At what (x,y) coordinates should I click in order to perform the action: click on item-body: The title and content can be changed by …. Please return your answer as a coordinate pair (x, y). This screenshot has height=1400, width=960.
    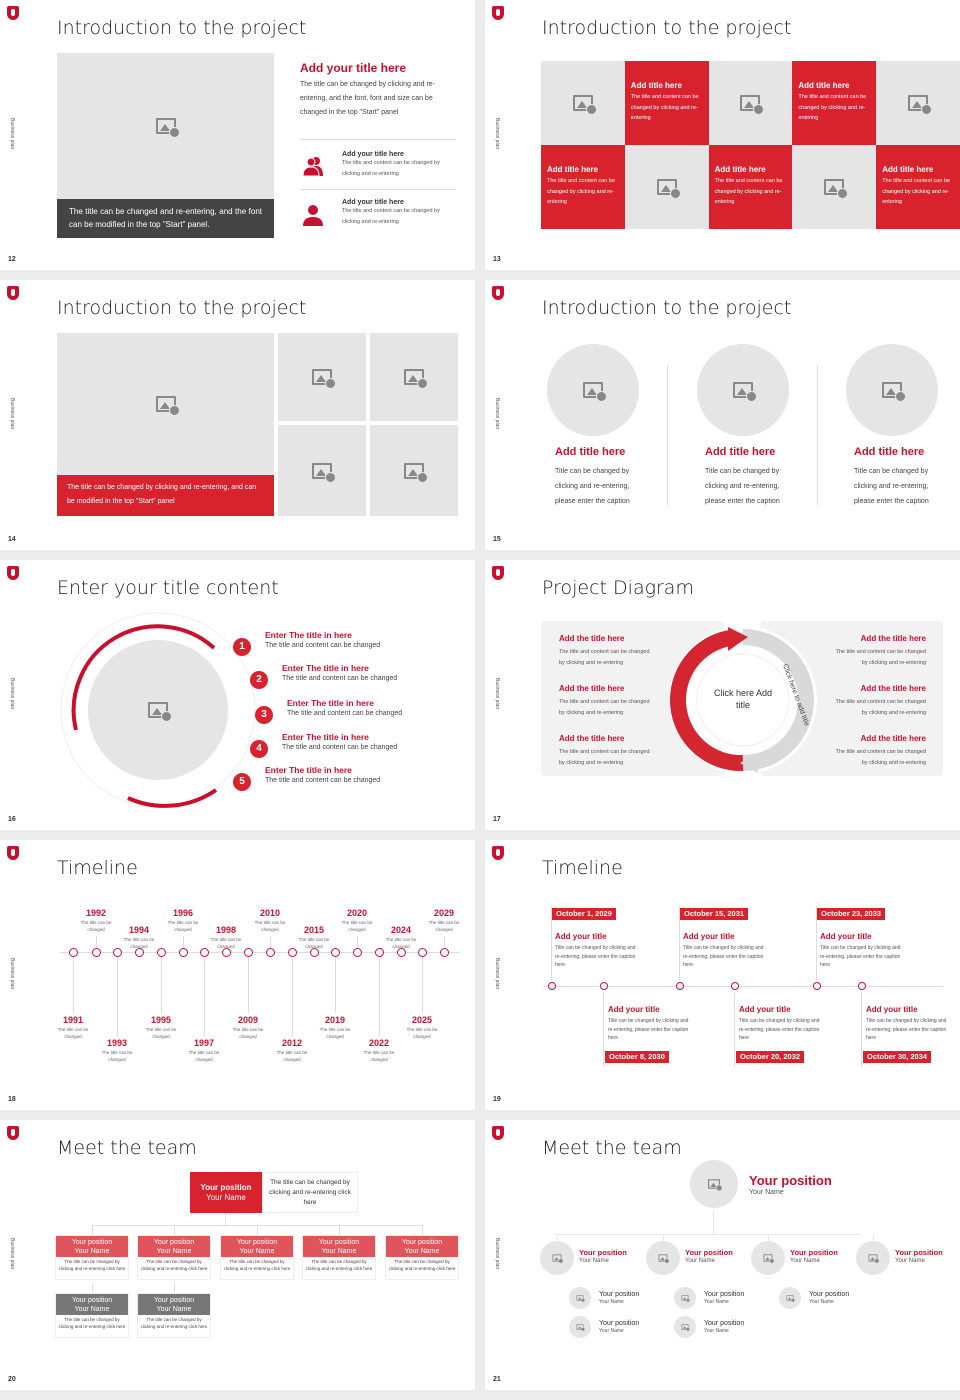
    Looking at the image, I should click on (880, 657).